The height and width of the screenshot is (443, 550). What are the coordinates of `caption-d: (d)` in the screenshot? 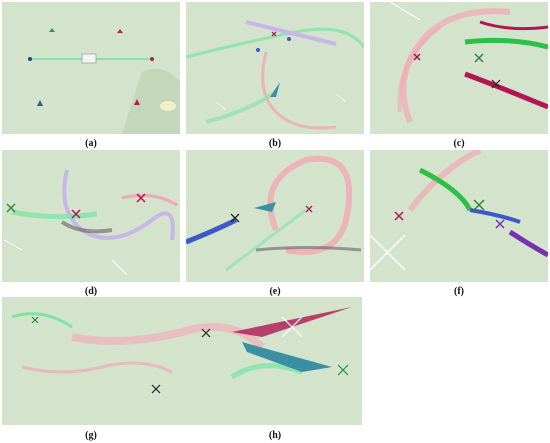 It's located at (91, 291).